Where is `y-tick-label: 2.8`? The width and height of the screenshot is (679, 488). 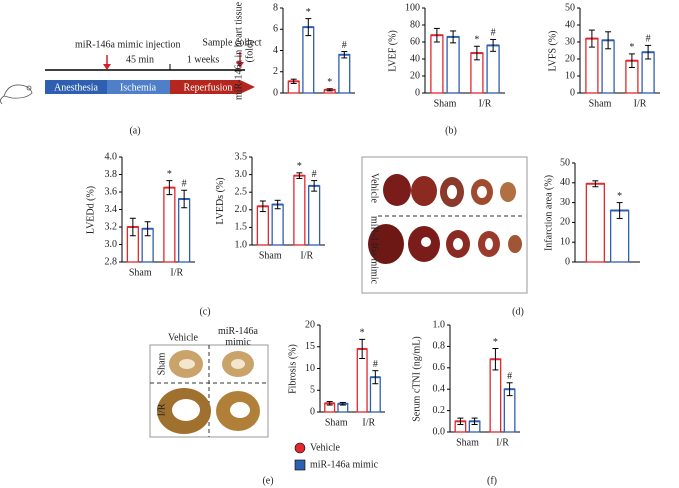
y-tick-label: 2.8 is located at coordinates (111, 261).